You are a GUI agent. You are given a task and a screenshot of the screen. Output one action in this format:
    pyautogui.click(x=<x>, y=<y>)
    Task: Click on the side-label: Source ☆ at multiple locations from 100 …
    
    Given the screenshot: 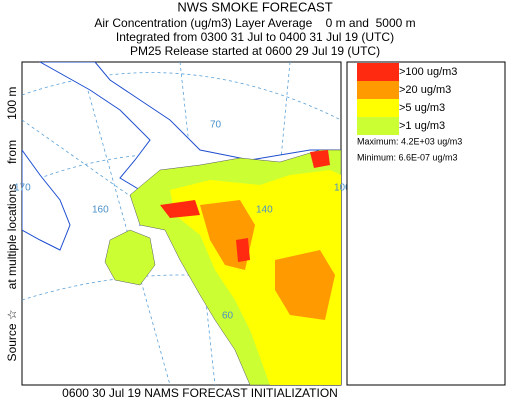 What is the action you would take?
    pyautogui.click(x=12, y=224)
    